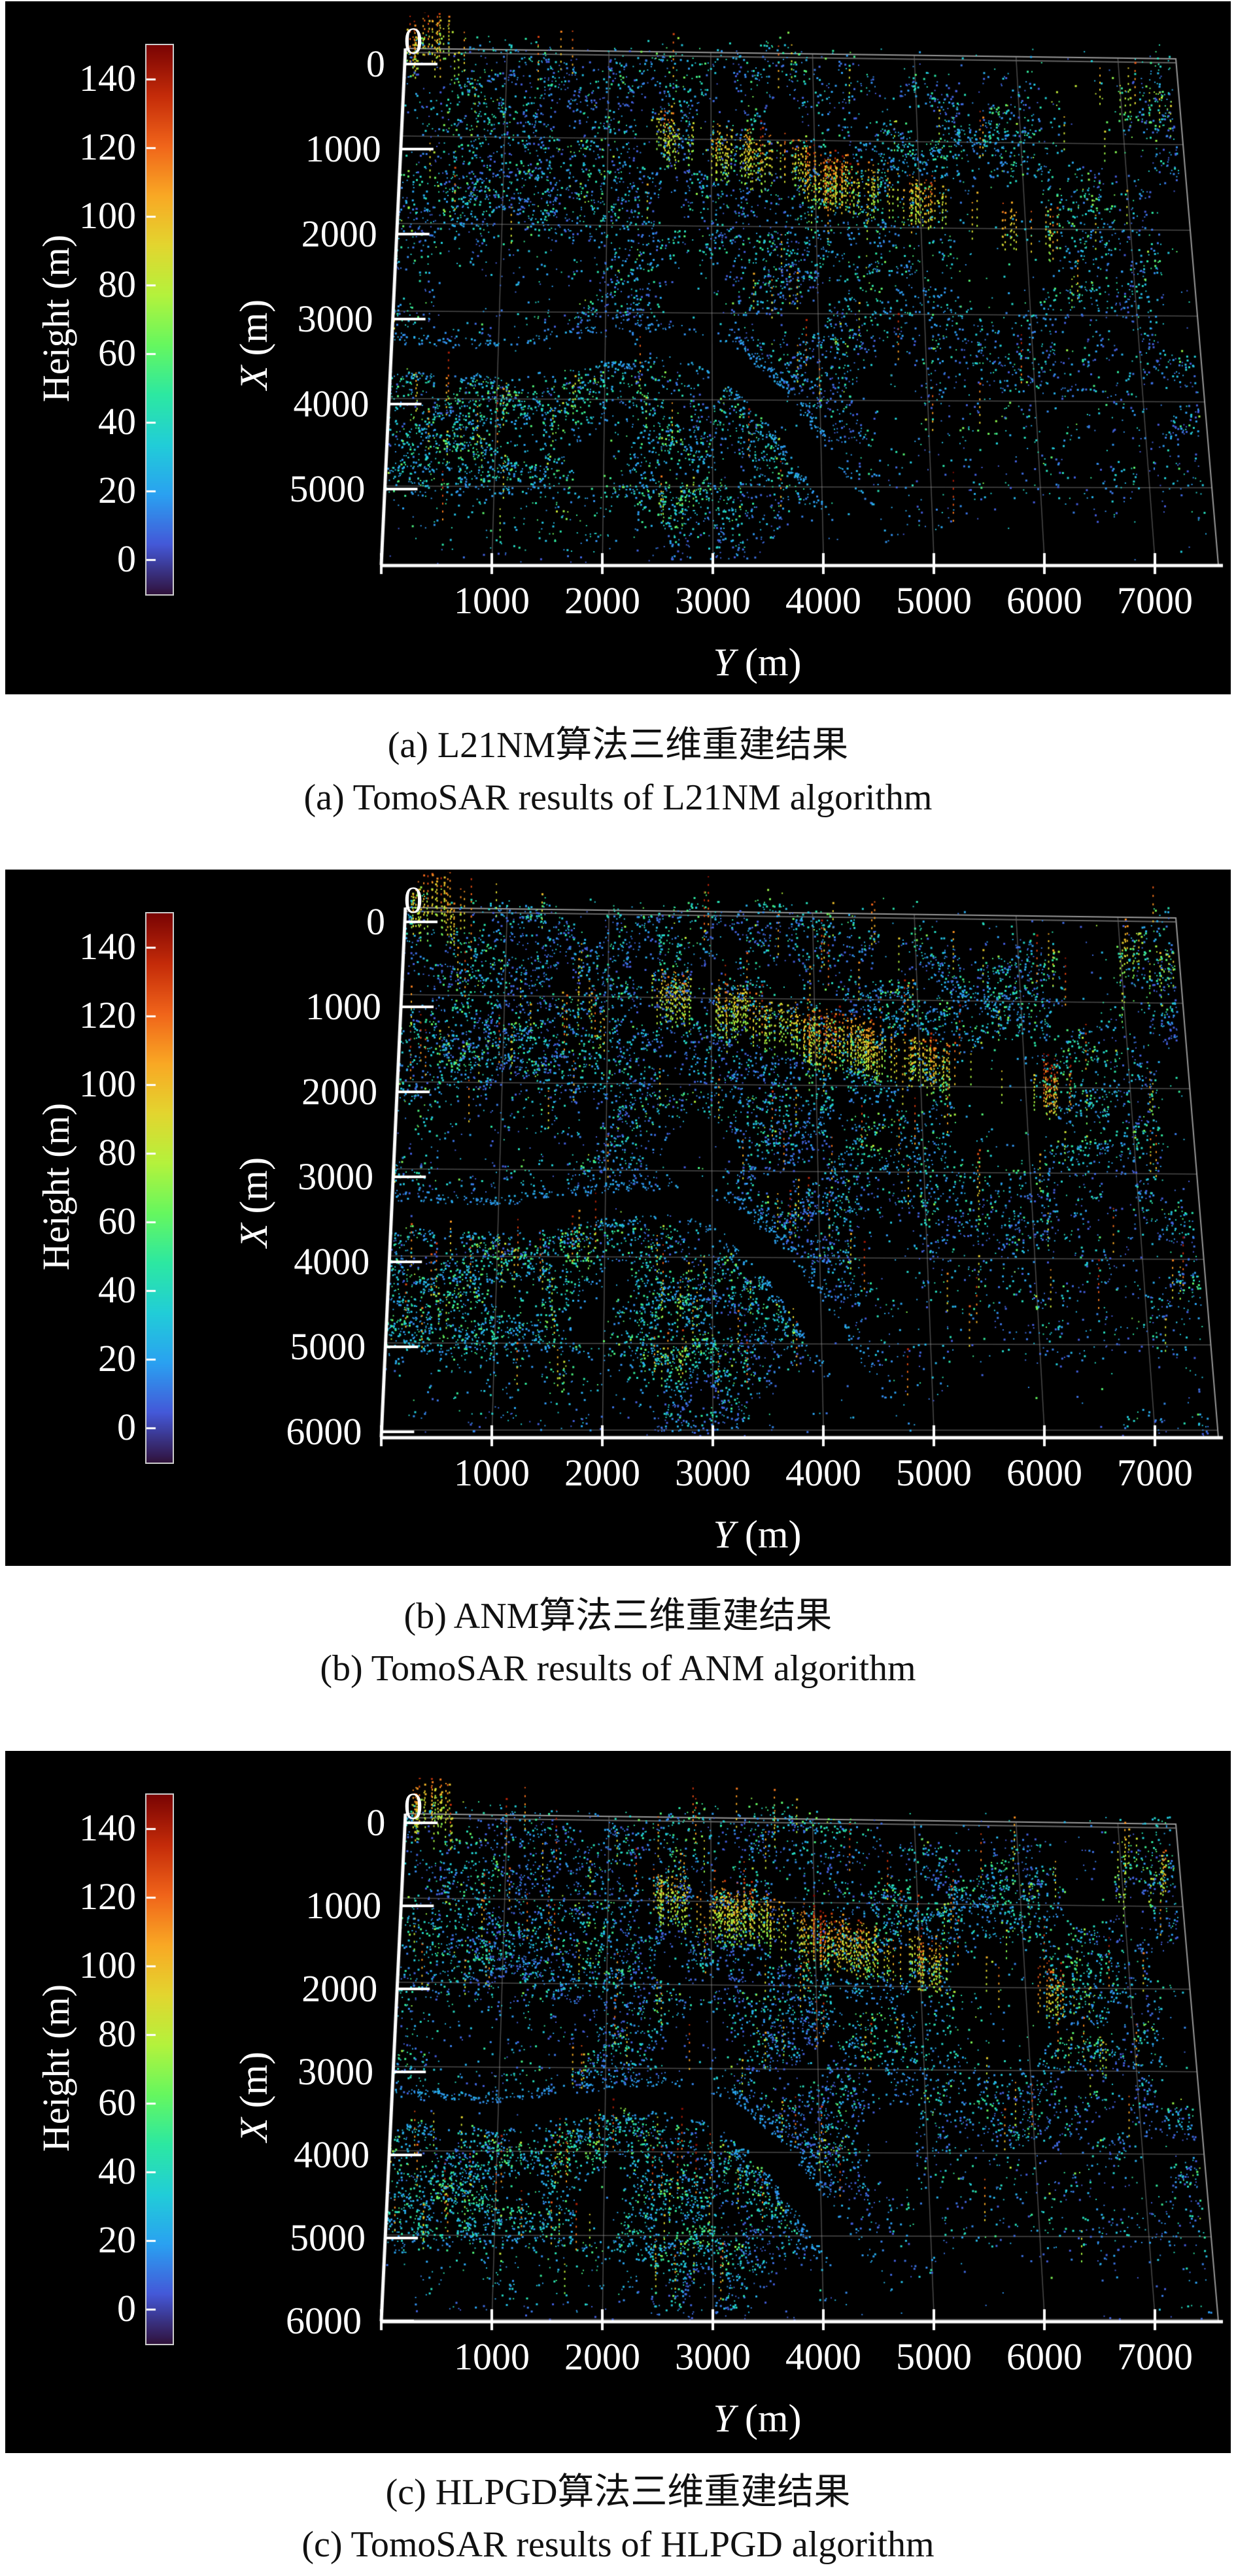 This screenshot has height=2576, width=1236. I want to click on caption-b-english: (b) TomoSAR results of ANM algorithm, so click(618, 1668).